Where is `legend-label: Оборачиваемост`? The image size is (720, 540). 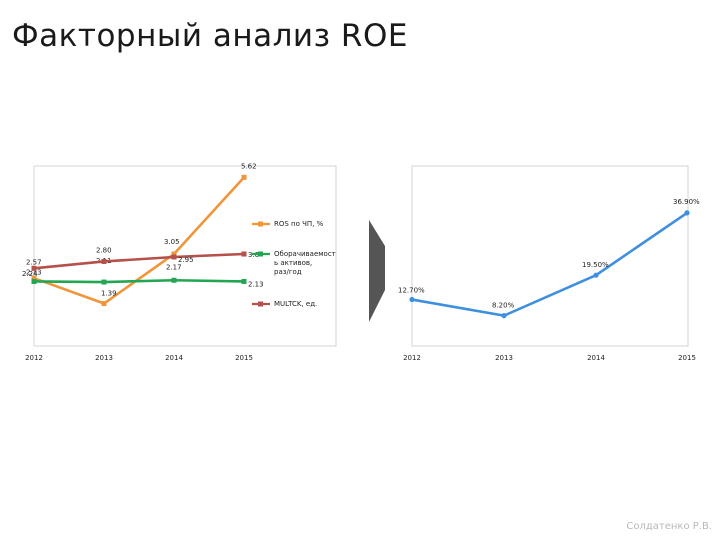
legend-label: Оборачиваемост is located at coordinates (305, 254).